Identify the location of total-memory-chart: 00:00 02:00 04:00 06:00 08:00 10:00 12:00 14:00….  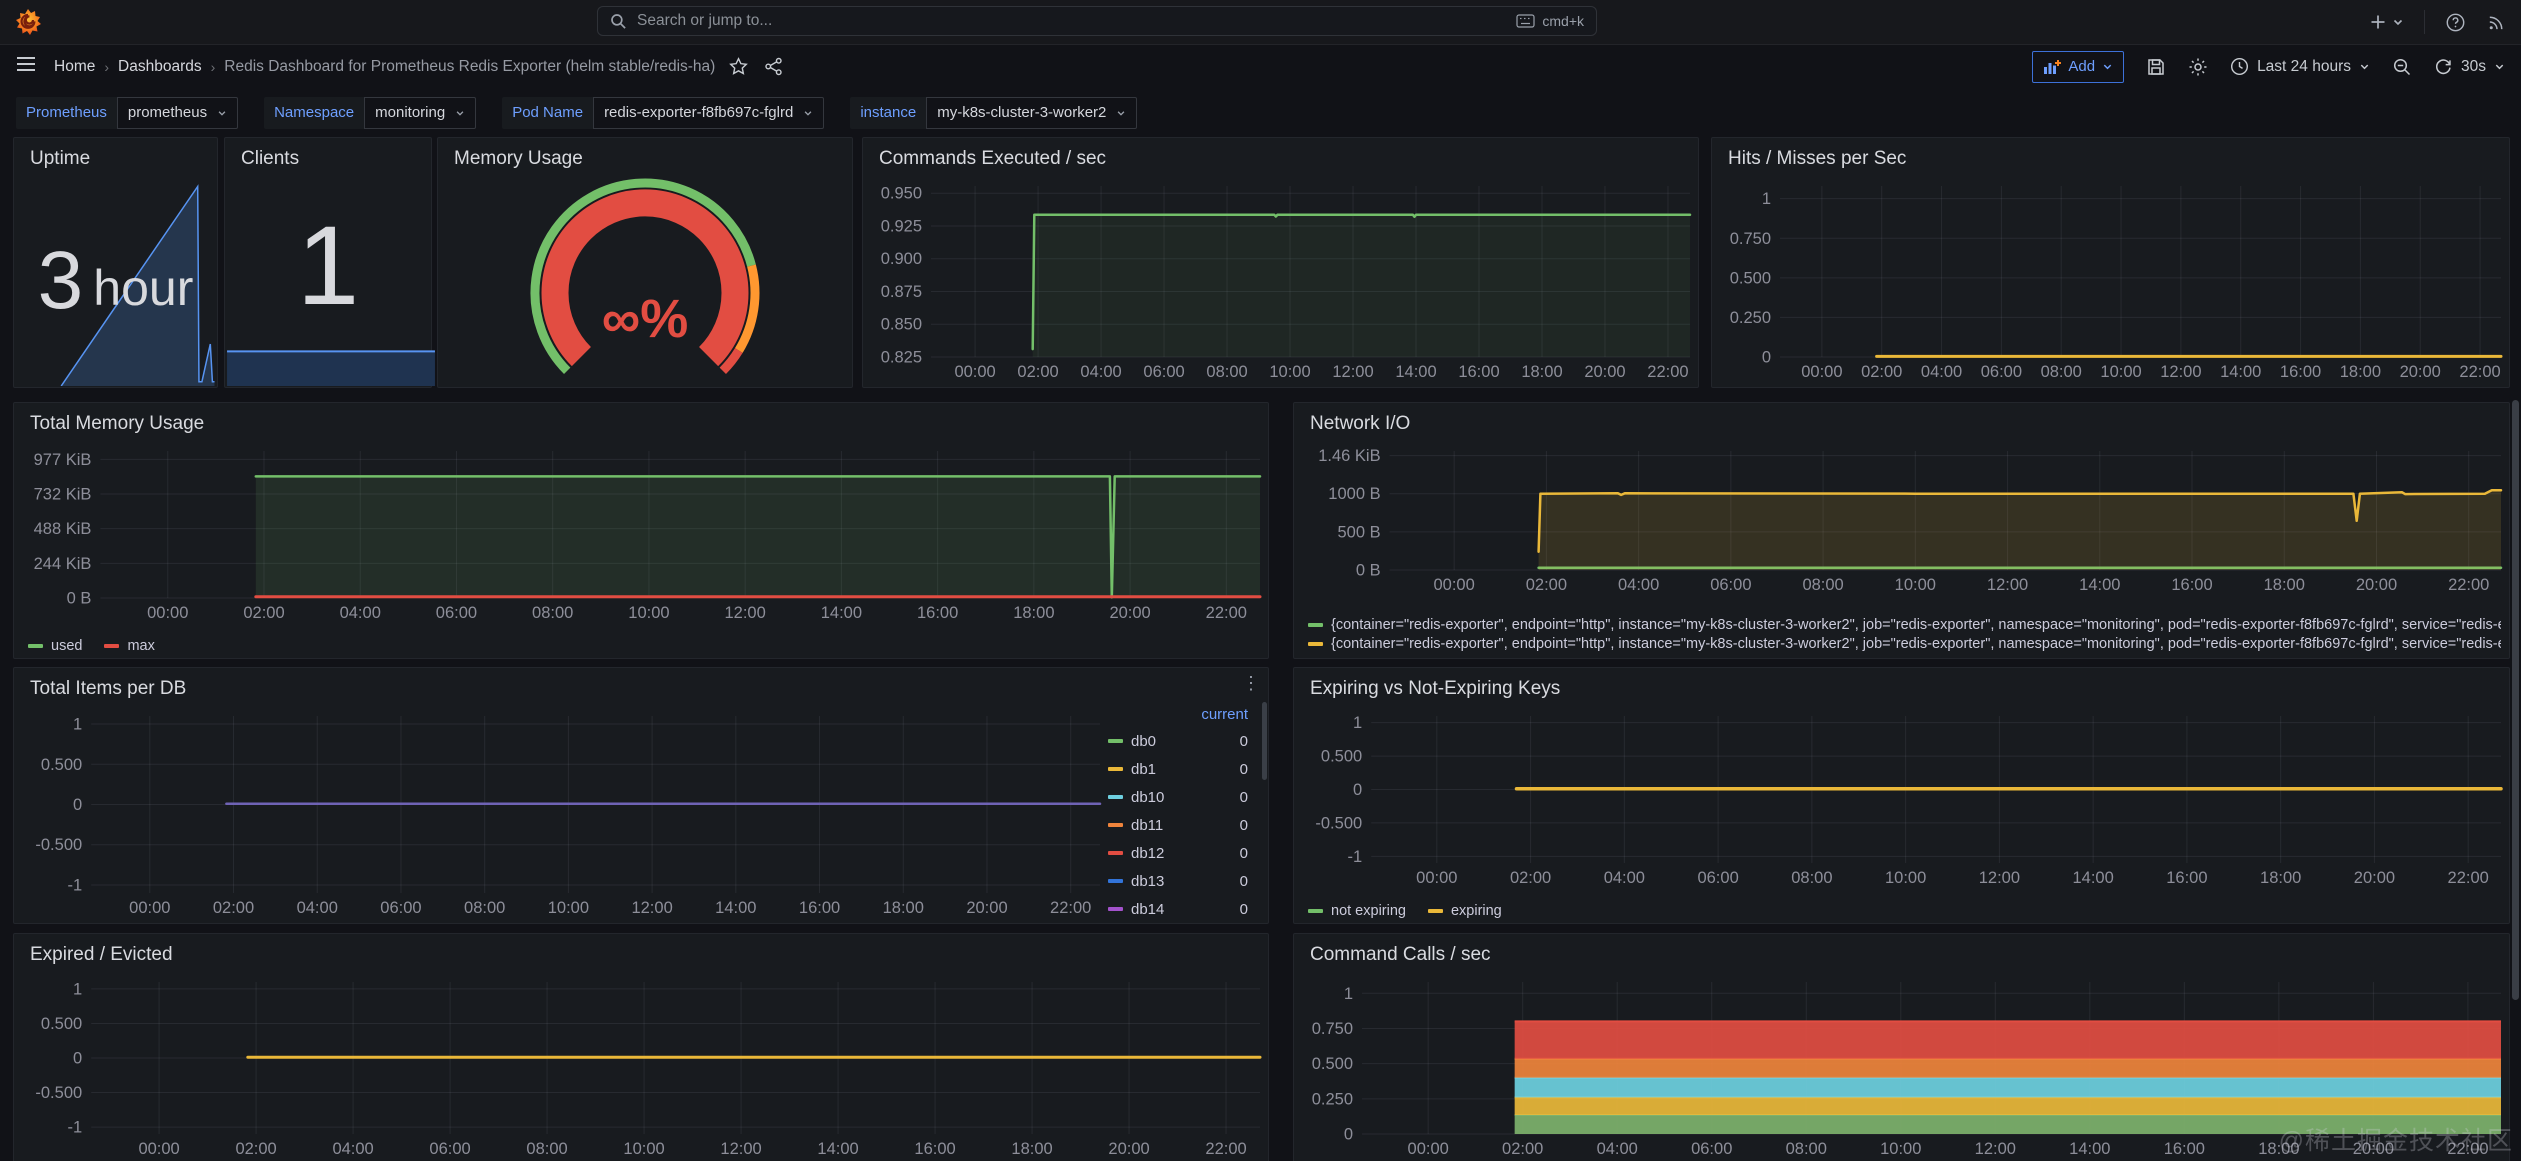
(641, 532).